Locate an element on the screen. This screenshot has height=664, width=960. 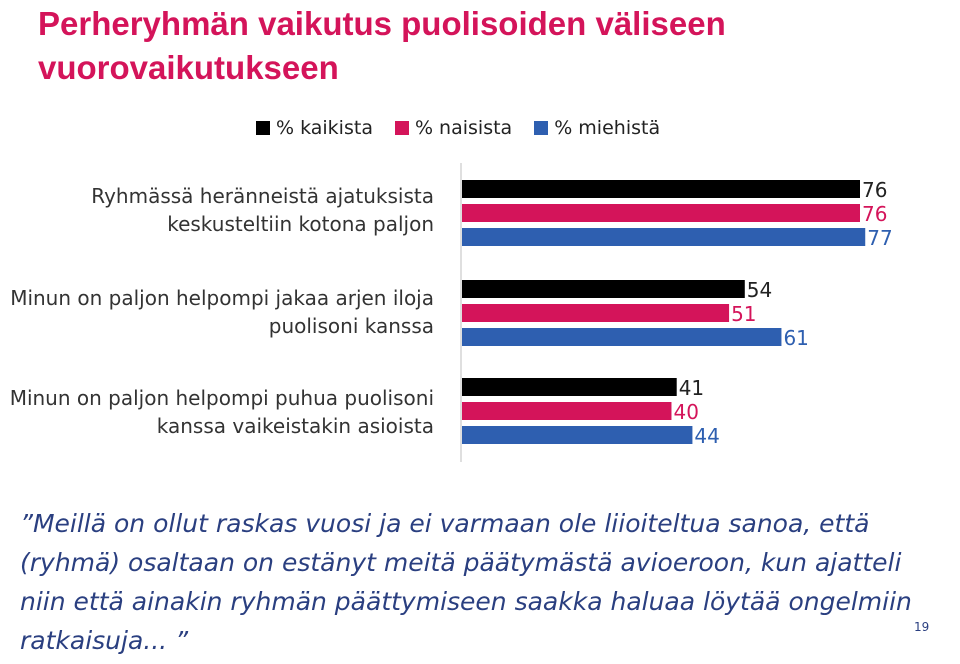
data-label-discussed-at-home-men: 77 is located at coordinates (879, 238).